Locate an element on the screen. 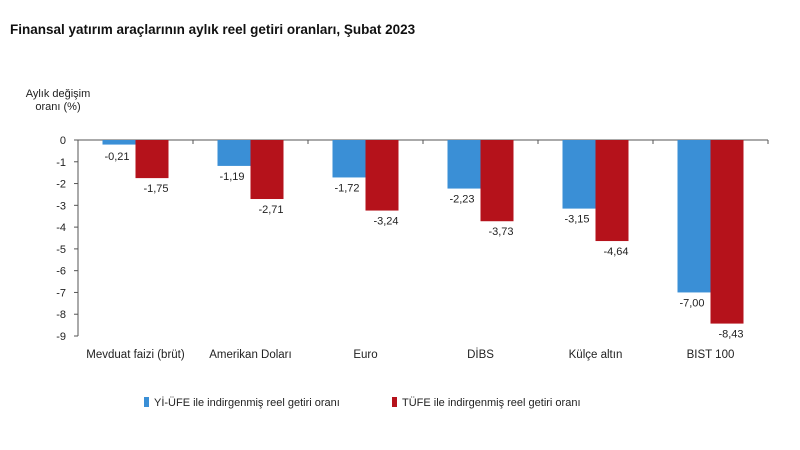 Image resolution: width=800 pixels, height=450 pixels. data-label: -3,73 is located at coordinates (500, 232).